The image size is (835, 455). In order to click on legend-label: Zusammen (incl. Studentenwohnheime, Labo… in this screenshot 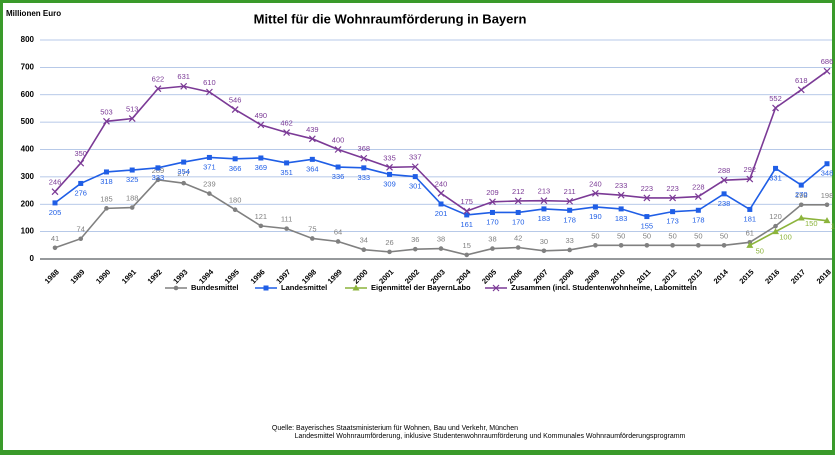, I will do `click(604, 287)`.